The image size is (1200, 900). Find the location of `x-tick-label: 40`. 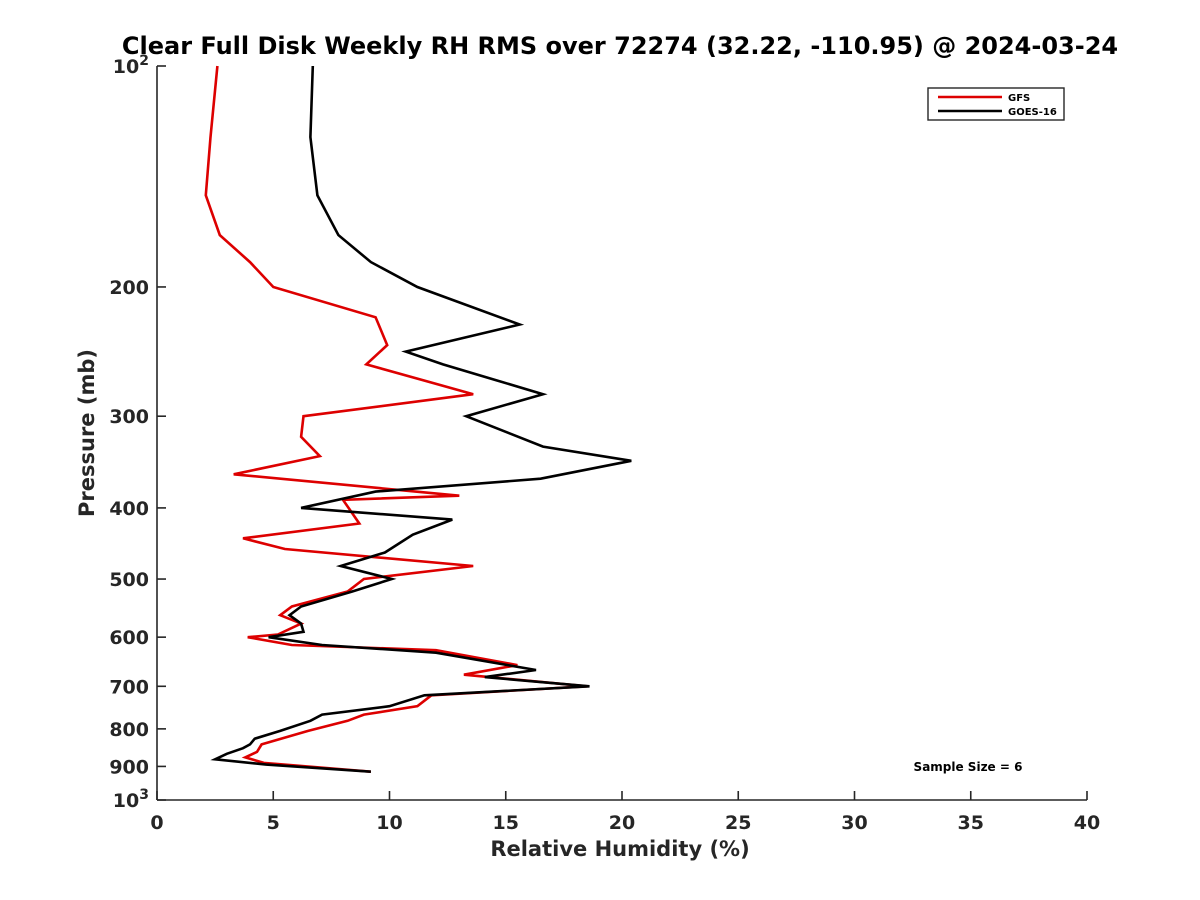

x-tick-label: 40 is located at coordinates (1087, 823).